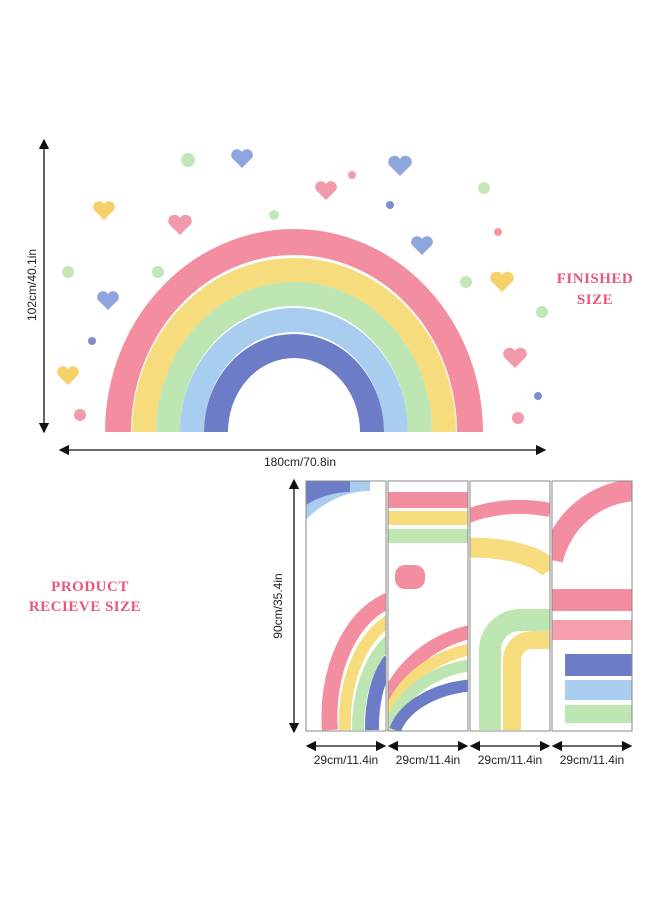 This screenshot has width=660, height=900. What do you see at coordinates (469, 606) in the screenshot?
I see `panels` at bounding box center [469, 606].